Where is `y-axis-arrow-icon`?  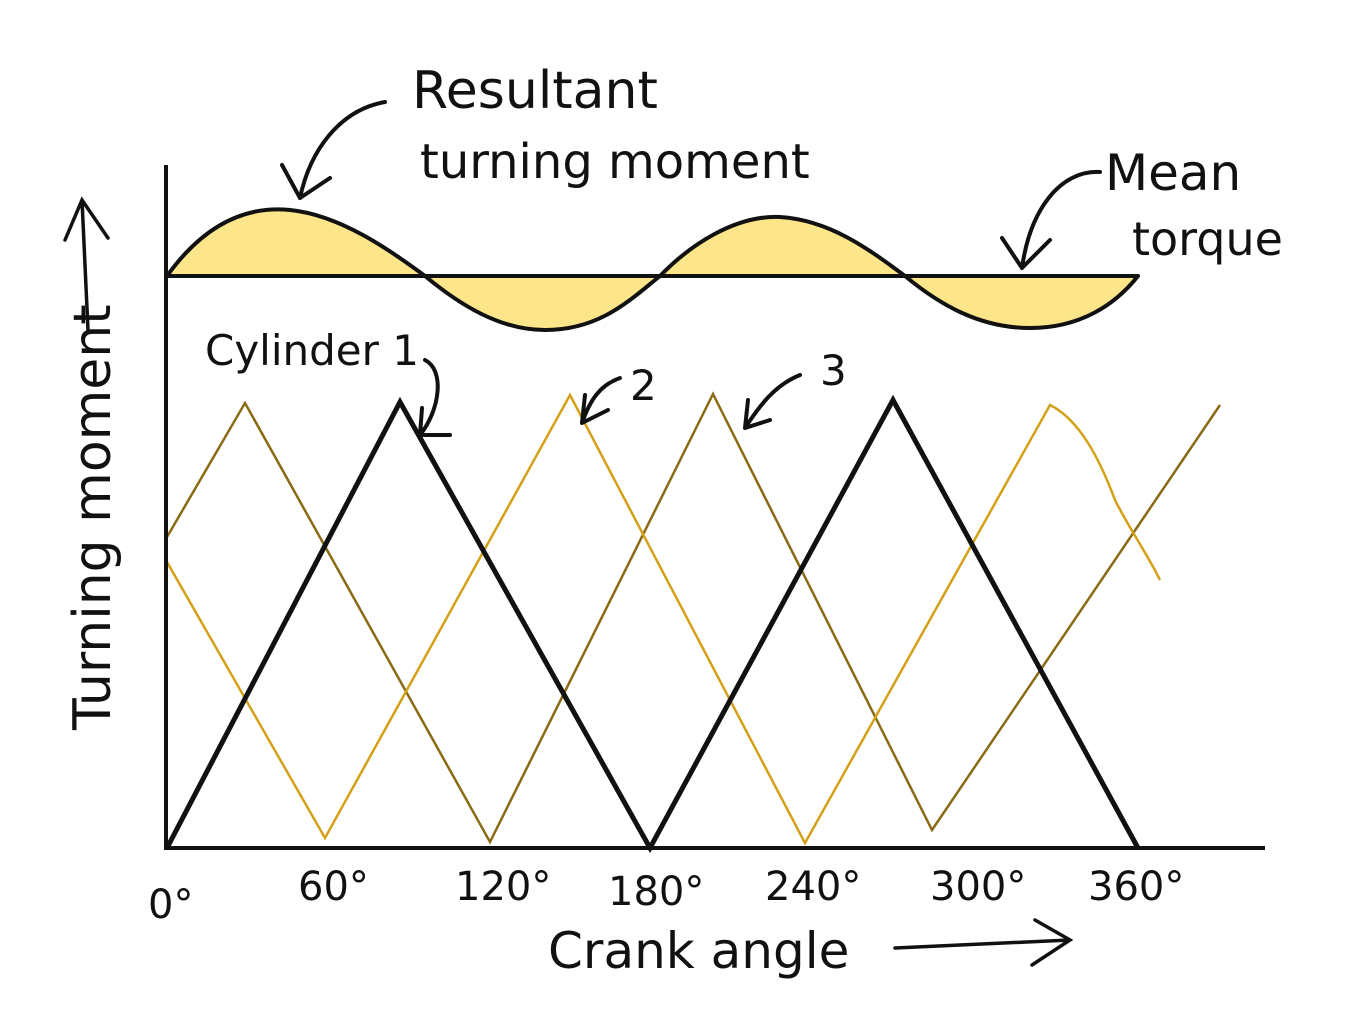
y-axis-arrow-icon is located at coordinates (86, 264).